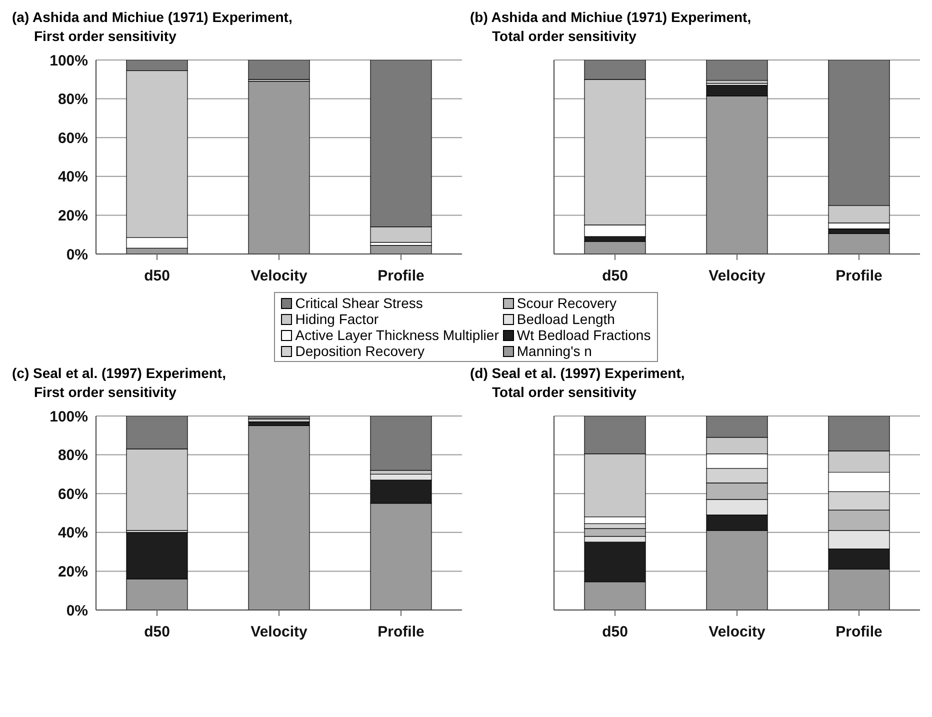  I want to click on legend-label: Manning's n, so click(554, 351).